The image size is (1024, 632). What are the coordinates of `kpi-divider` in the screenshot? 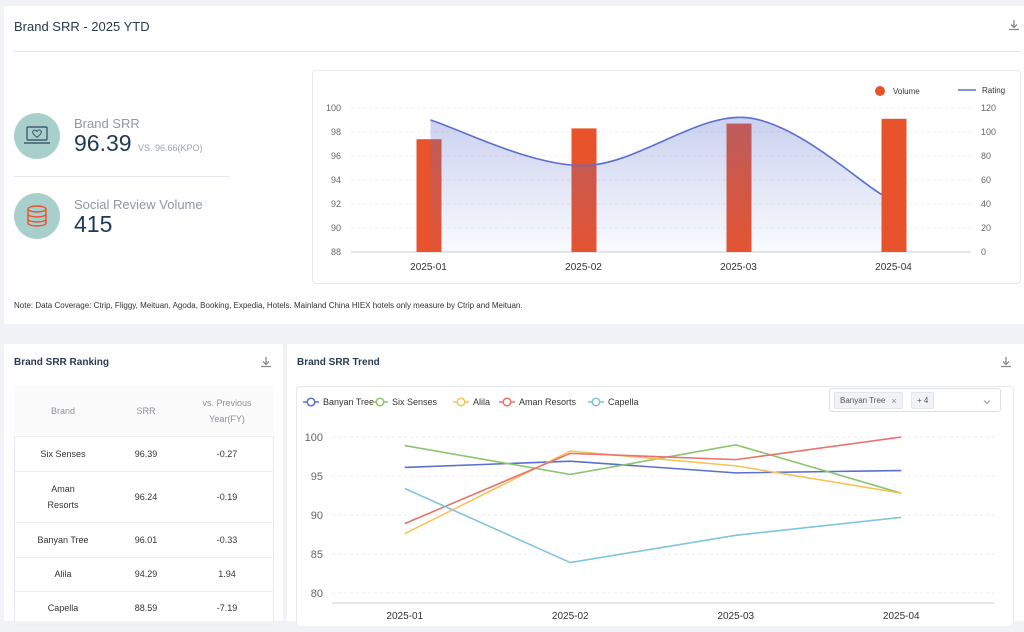 It's located at (121, 176).